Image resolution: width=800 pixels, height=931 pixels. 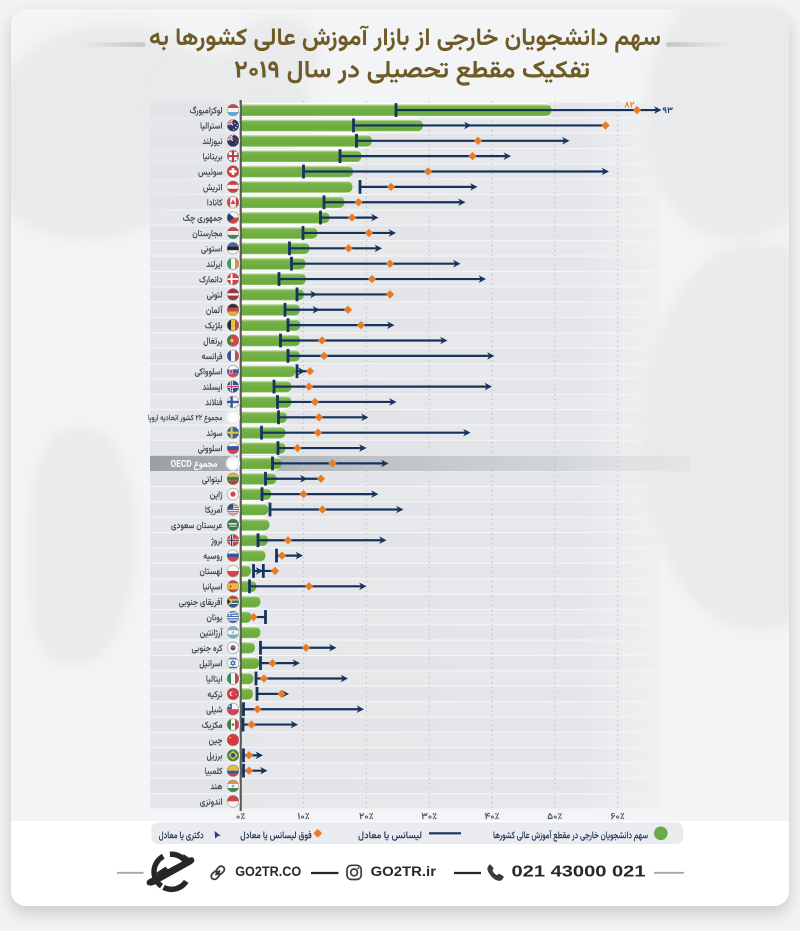 What do you see at coordinates (579, 872) in the screenshot?
I see `svg-text: 021 43000 021` at bounding box center [579, 872].